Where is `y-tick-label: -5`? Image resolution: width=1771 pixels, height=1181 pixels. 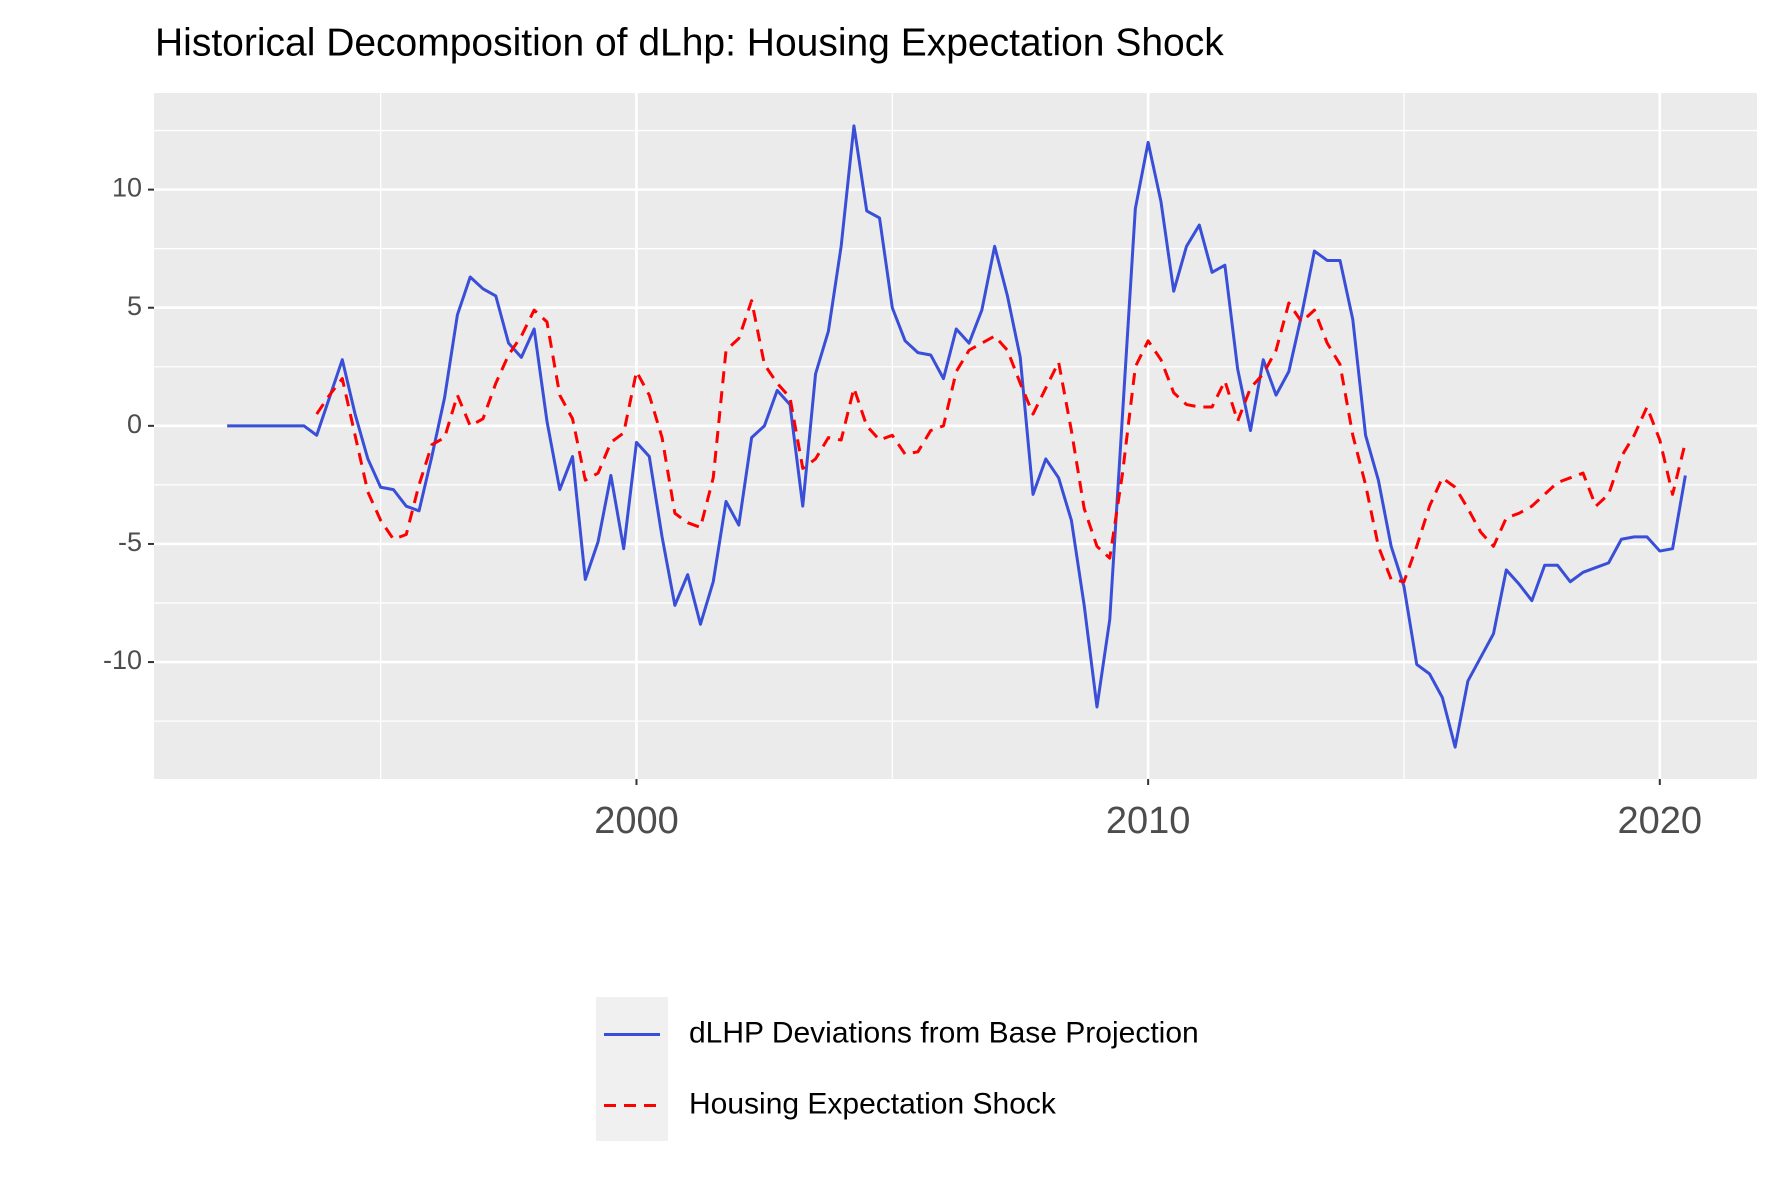 y-tick-label: -5 is located at coordinates (130, 542).